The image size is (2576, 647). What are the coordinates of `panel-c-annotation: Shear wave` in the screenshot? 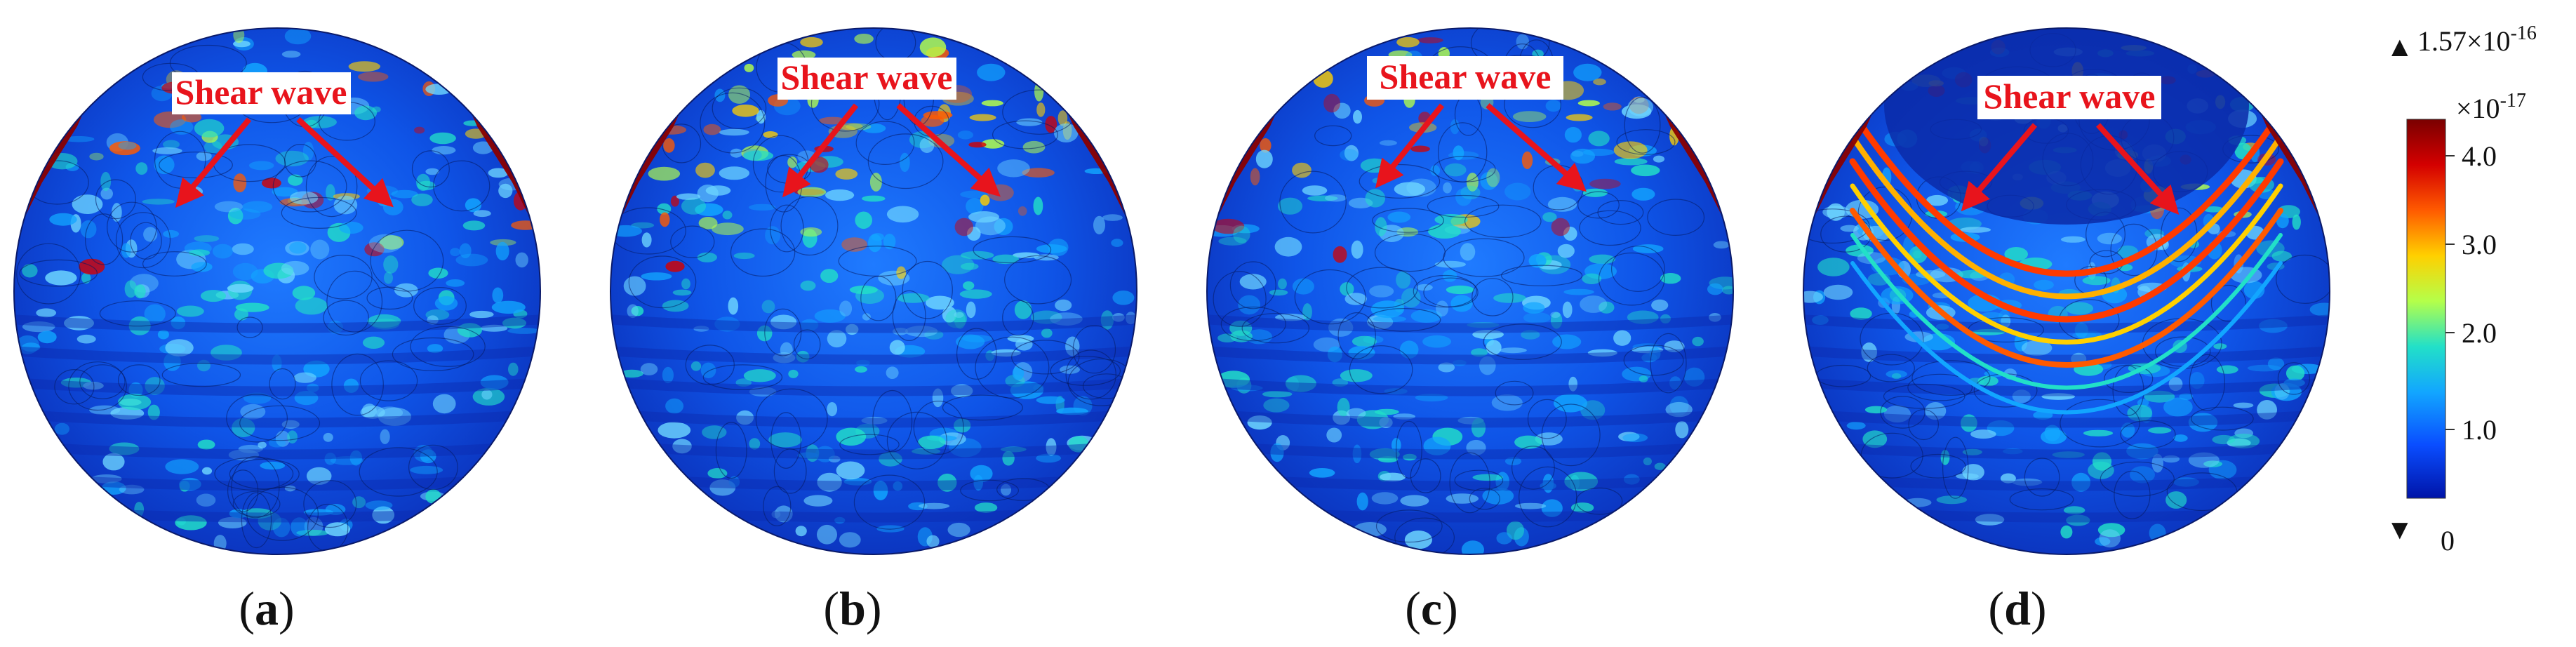 It's located at (1465, 76).